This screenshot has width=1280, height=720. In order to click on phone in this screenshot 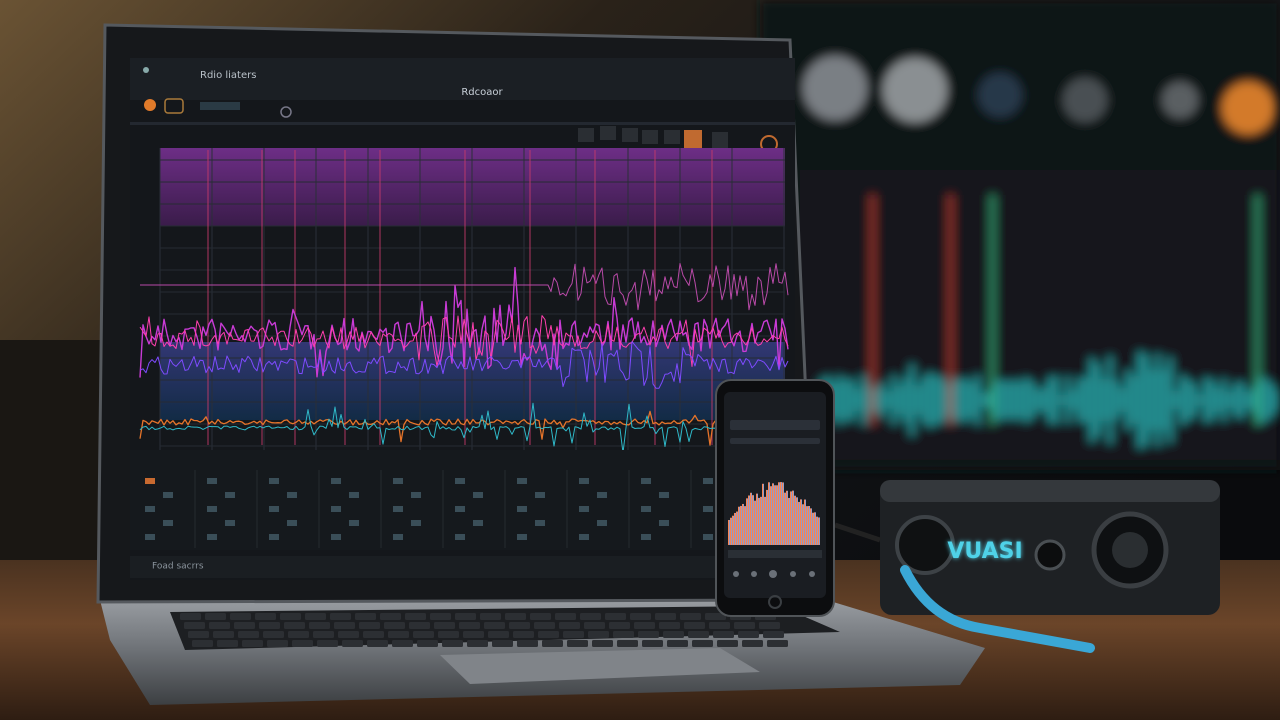, I will do `click(775, 498)`.